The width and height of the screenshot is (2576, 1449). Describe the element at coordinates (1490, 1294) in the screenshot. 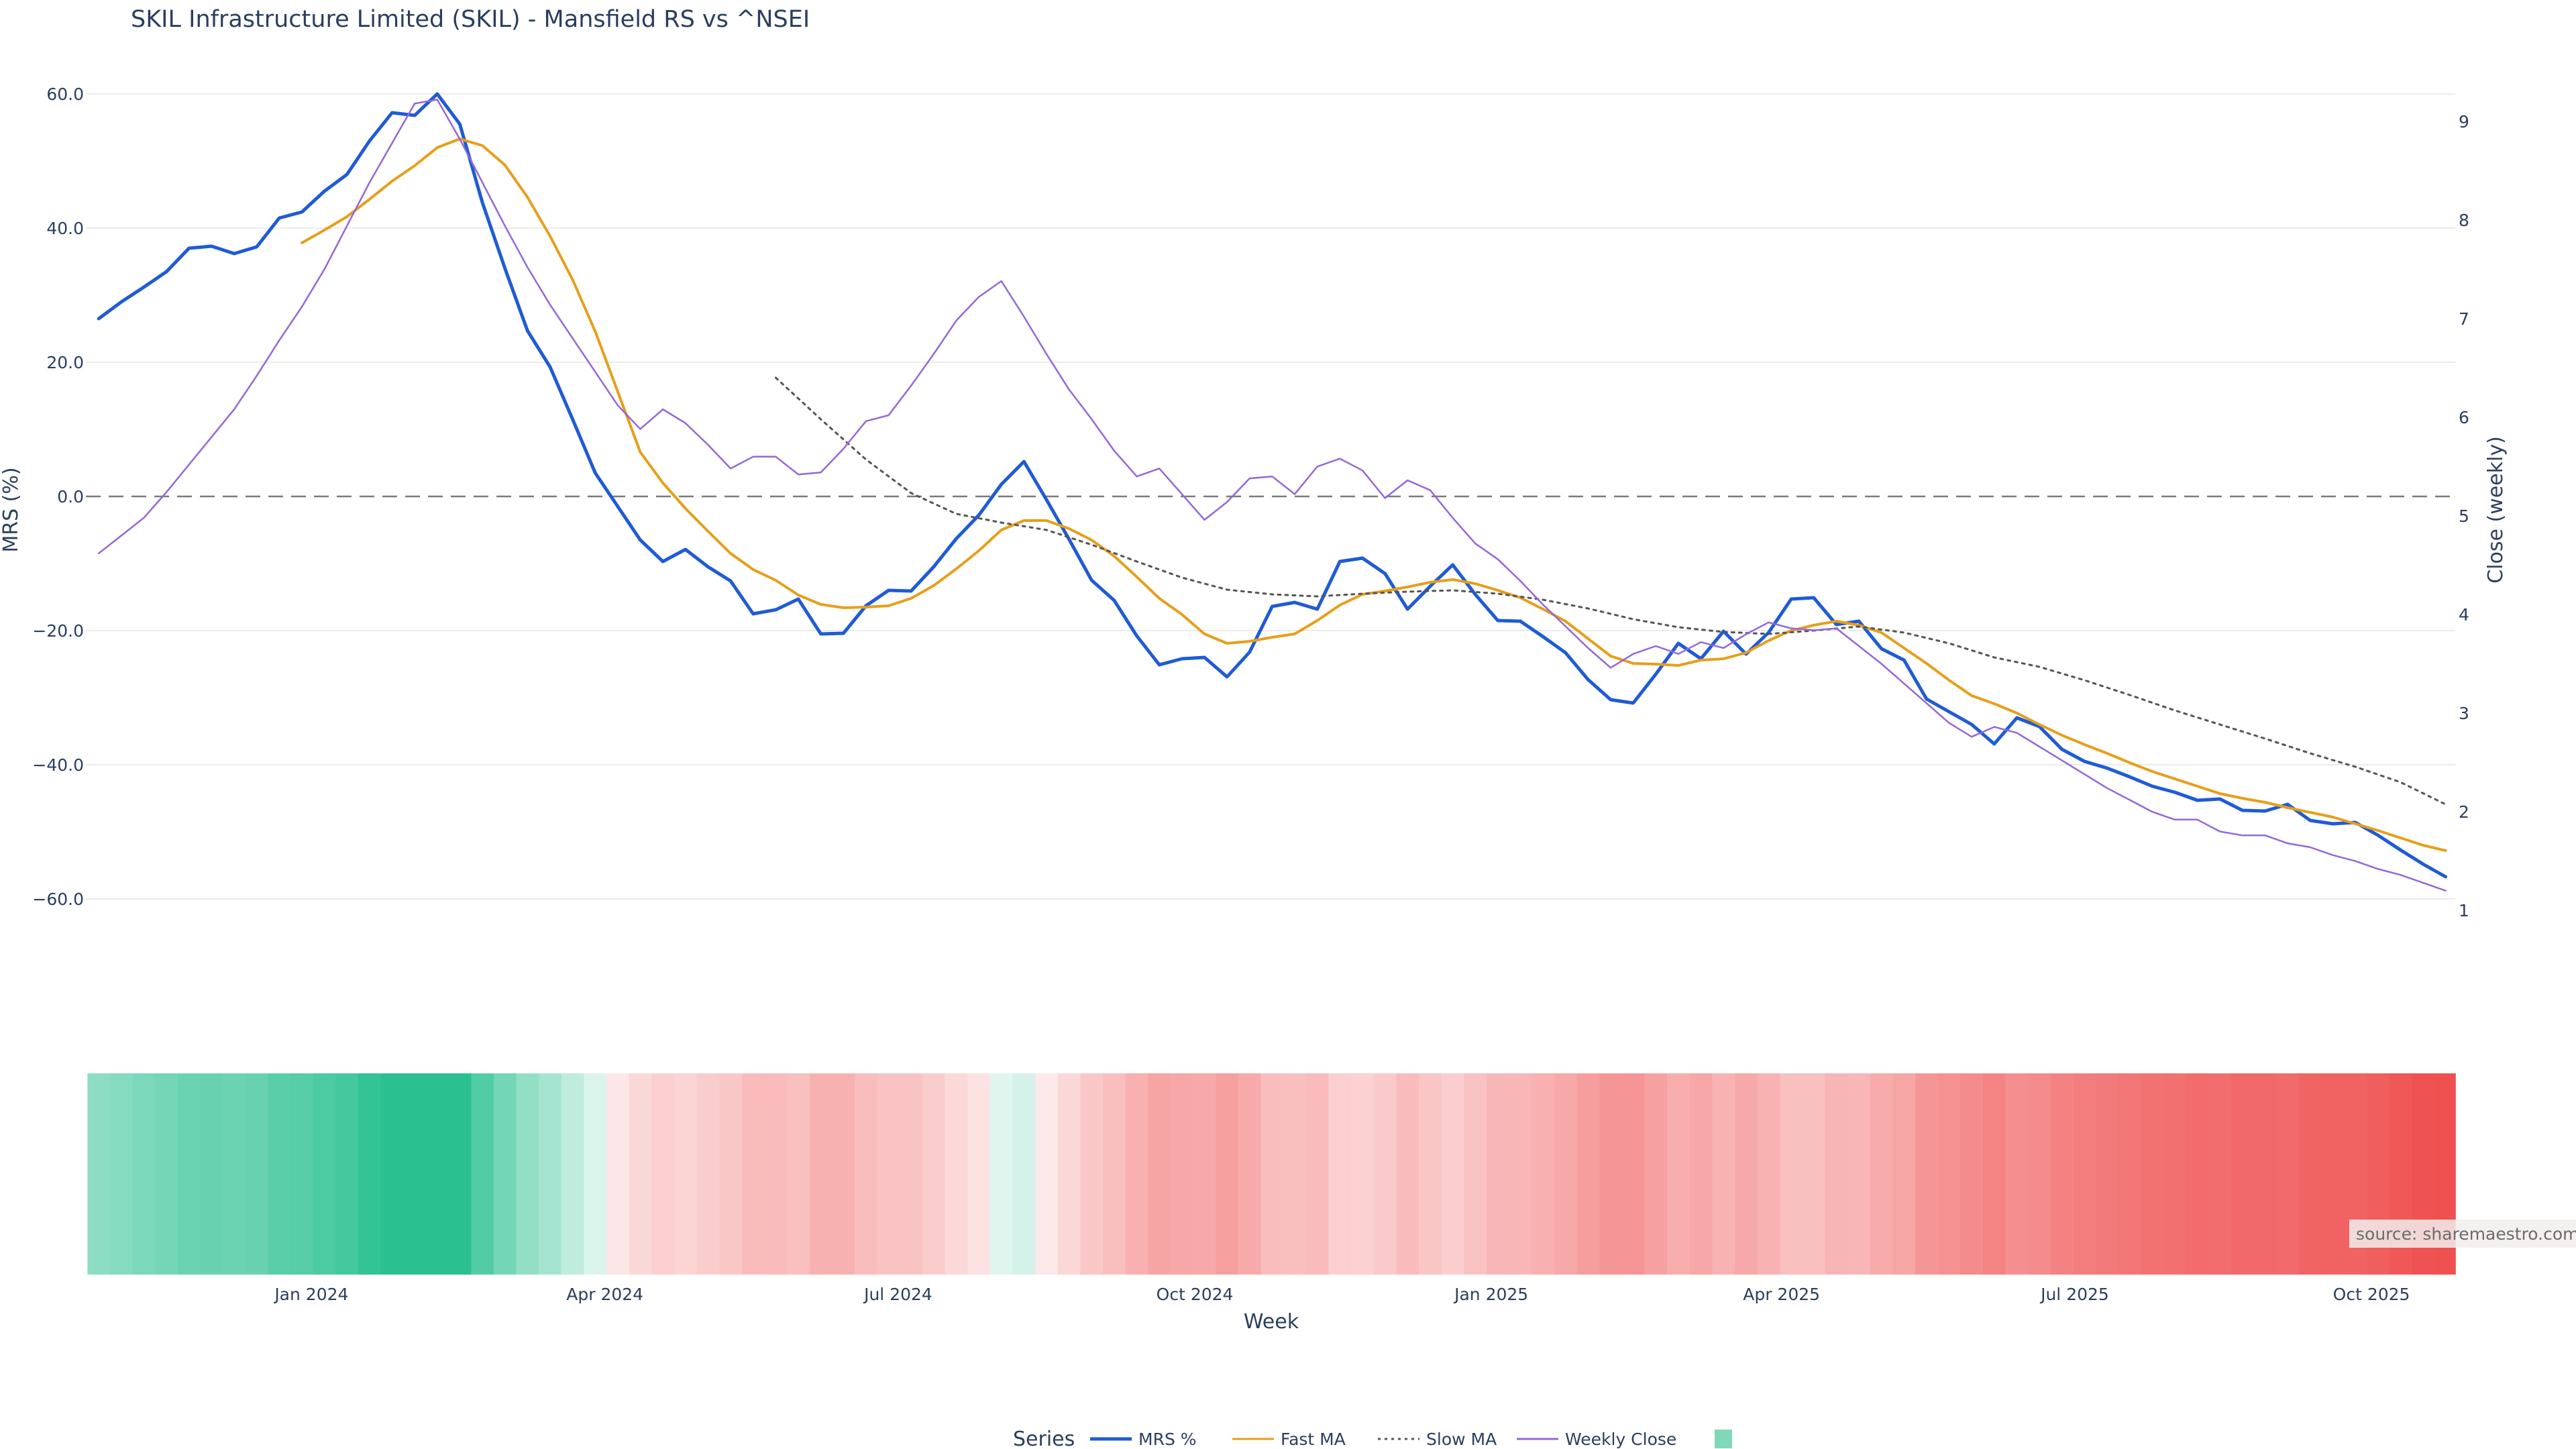

I see `x-tick-label: Jan 2025` at that location.